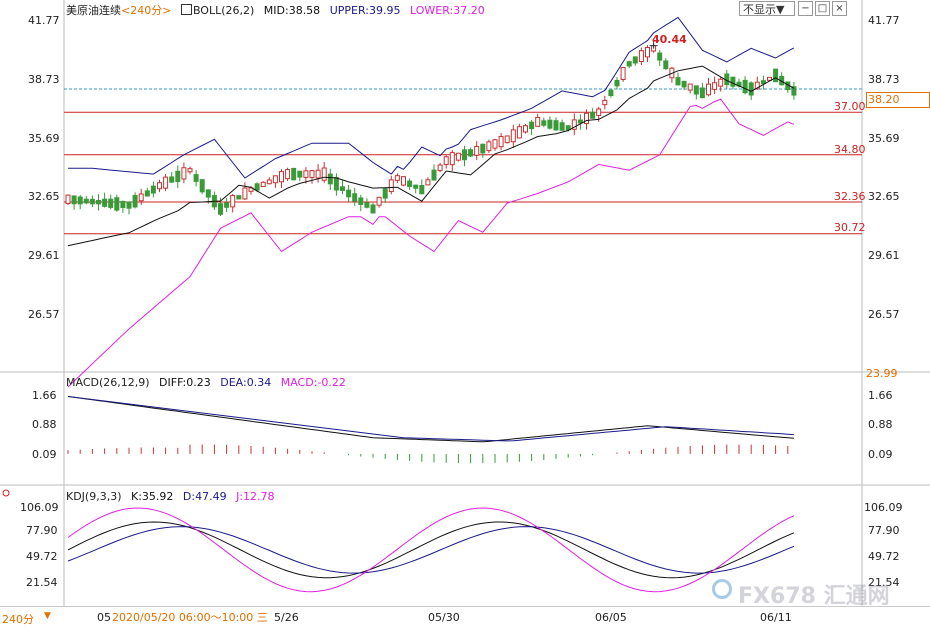 The image size is (930, 630). What do you see at coordinates (42, 530) in the screenshot?
I see `kdj-axis-label: 77.90` at bounding box center [42, 530].